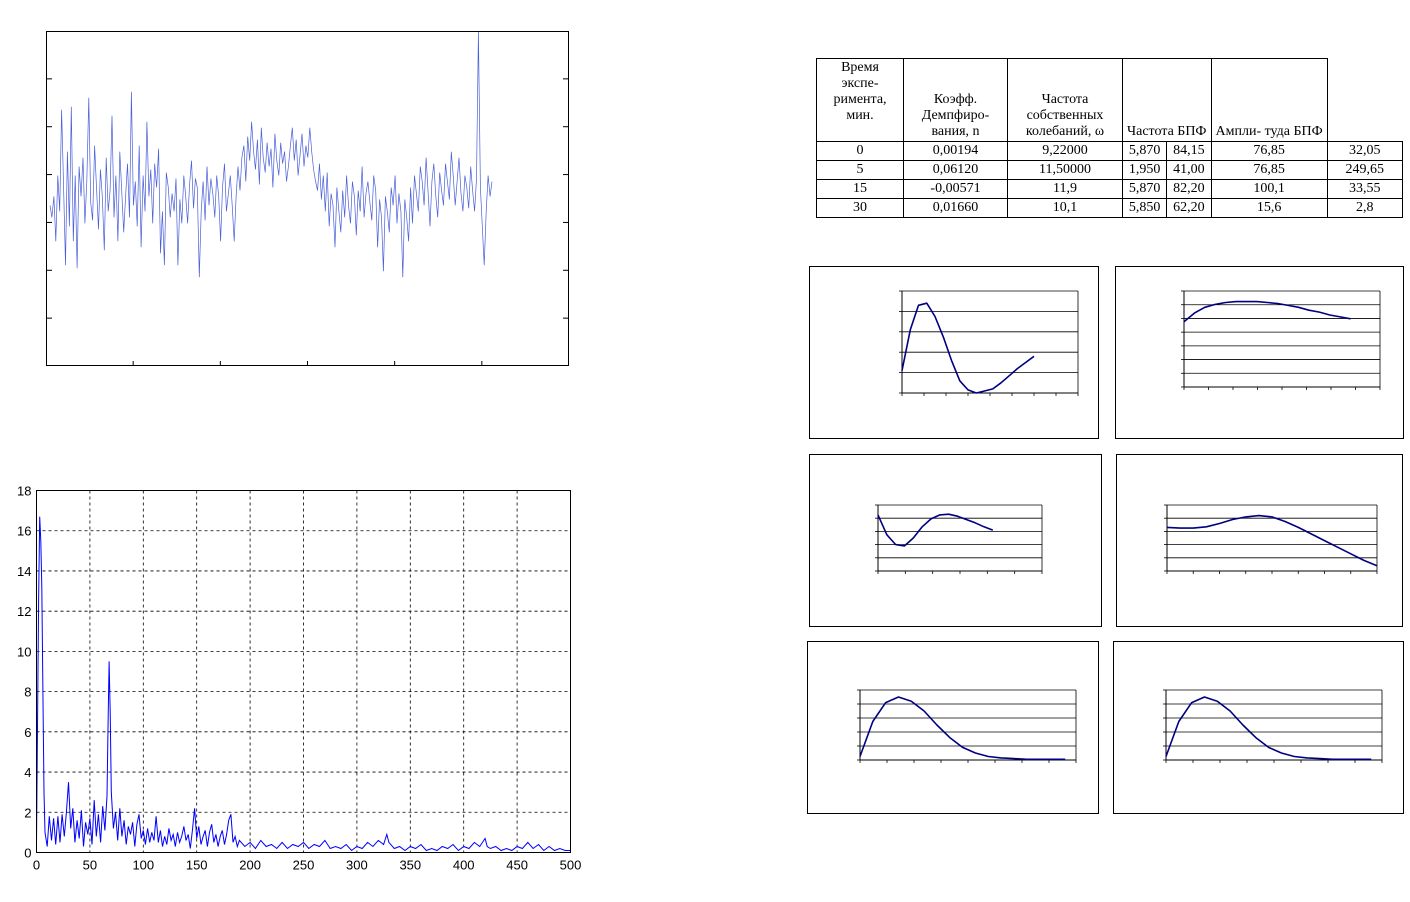 This screenshot has width=1410, height=902. Describe the element at coordinates (1269, 189) in the screenshot. I see `cell: 100,1` at that location.